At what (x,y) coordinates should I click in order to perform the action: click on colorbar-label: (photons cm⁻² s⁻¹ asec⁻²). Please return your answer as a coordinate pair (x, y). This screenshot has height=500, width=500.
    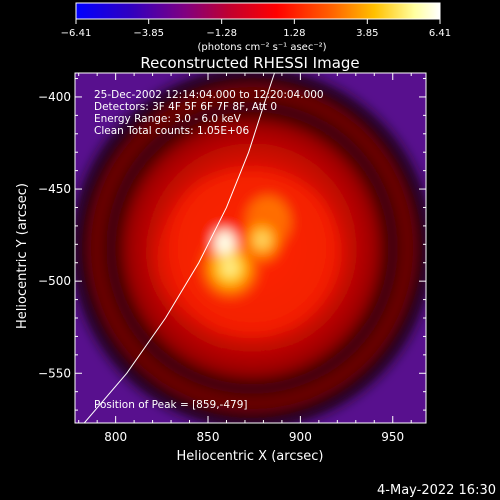
    Looking at the image, I should click on (261, 47).